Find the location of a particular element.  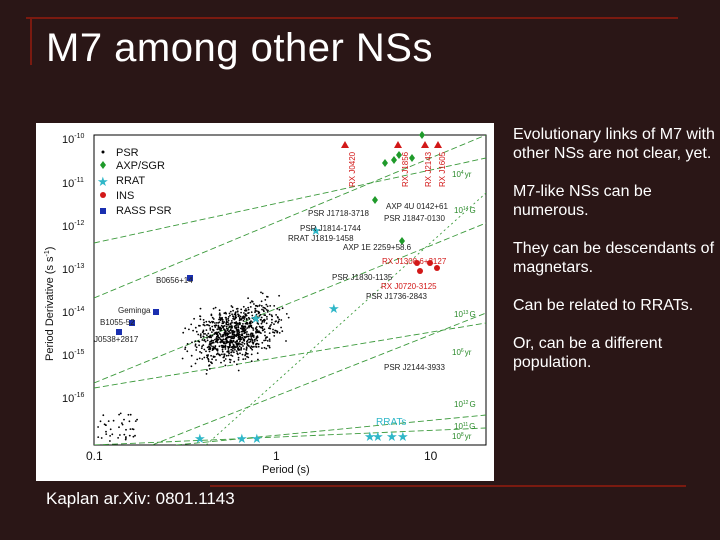

rass-psr-points is located at coordinates (154, 305).